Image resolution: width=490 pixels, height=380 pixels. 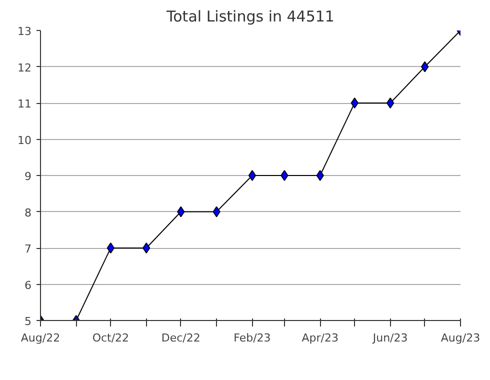 I want to click on y-tick-label: 13, so click(x=25, y=31).